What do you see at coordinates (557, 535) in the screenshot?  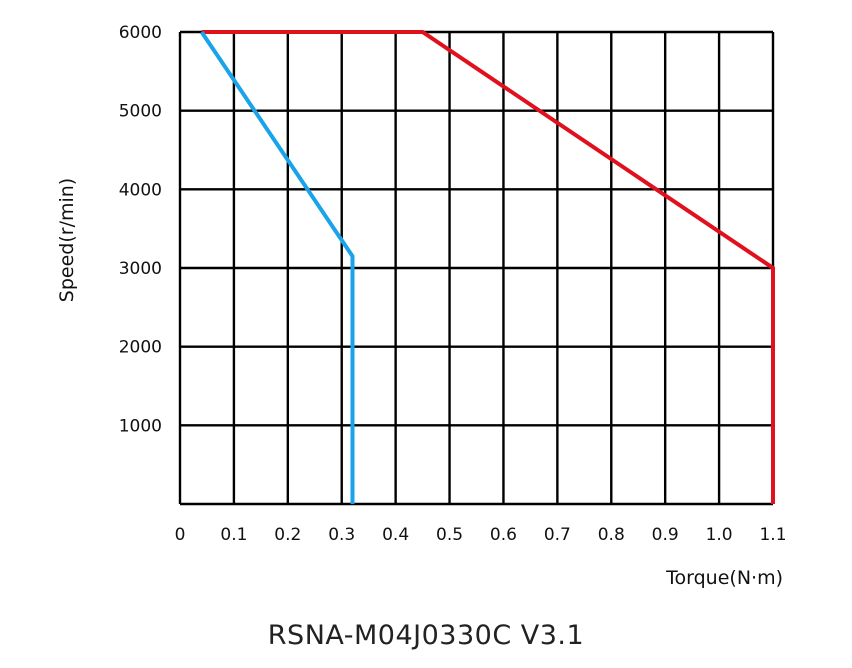 I see `x-tick-label: 0.7` at bounding box center [557, 535].